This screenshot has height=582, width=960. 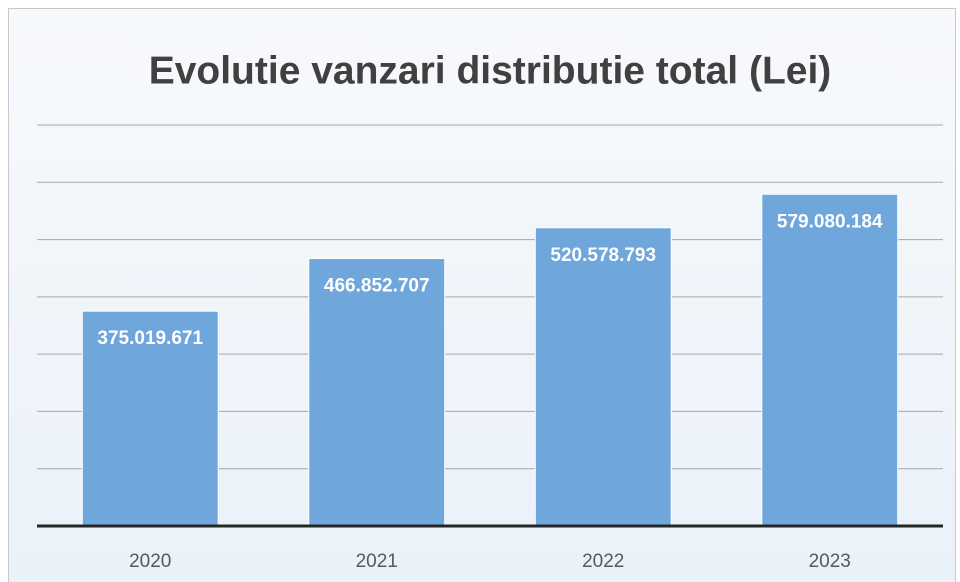 I want to click on x-tick-label: 2021, so click(x=377, y=561).